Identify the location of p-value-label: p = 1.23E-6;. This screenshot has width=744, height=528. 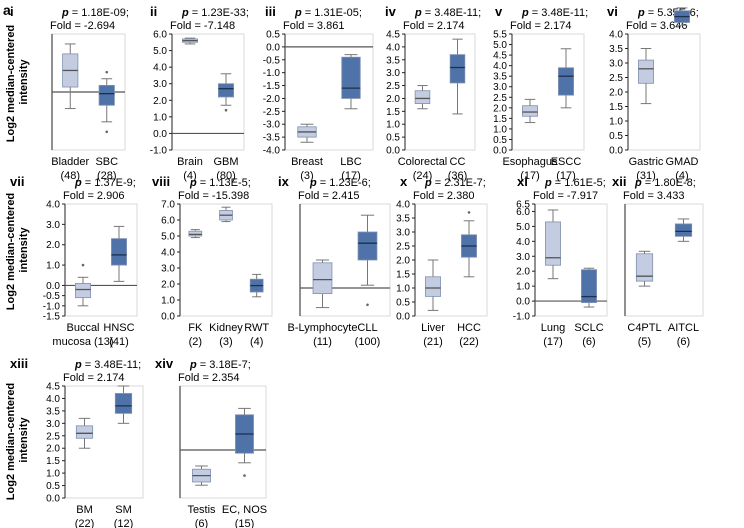
(340, 183).